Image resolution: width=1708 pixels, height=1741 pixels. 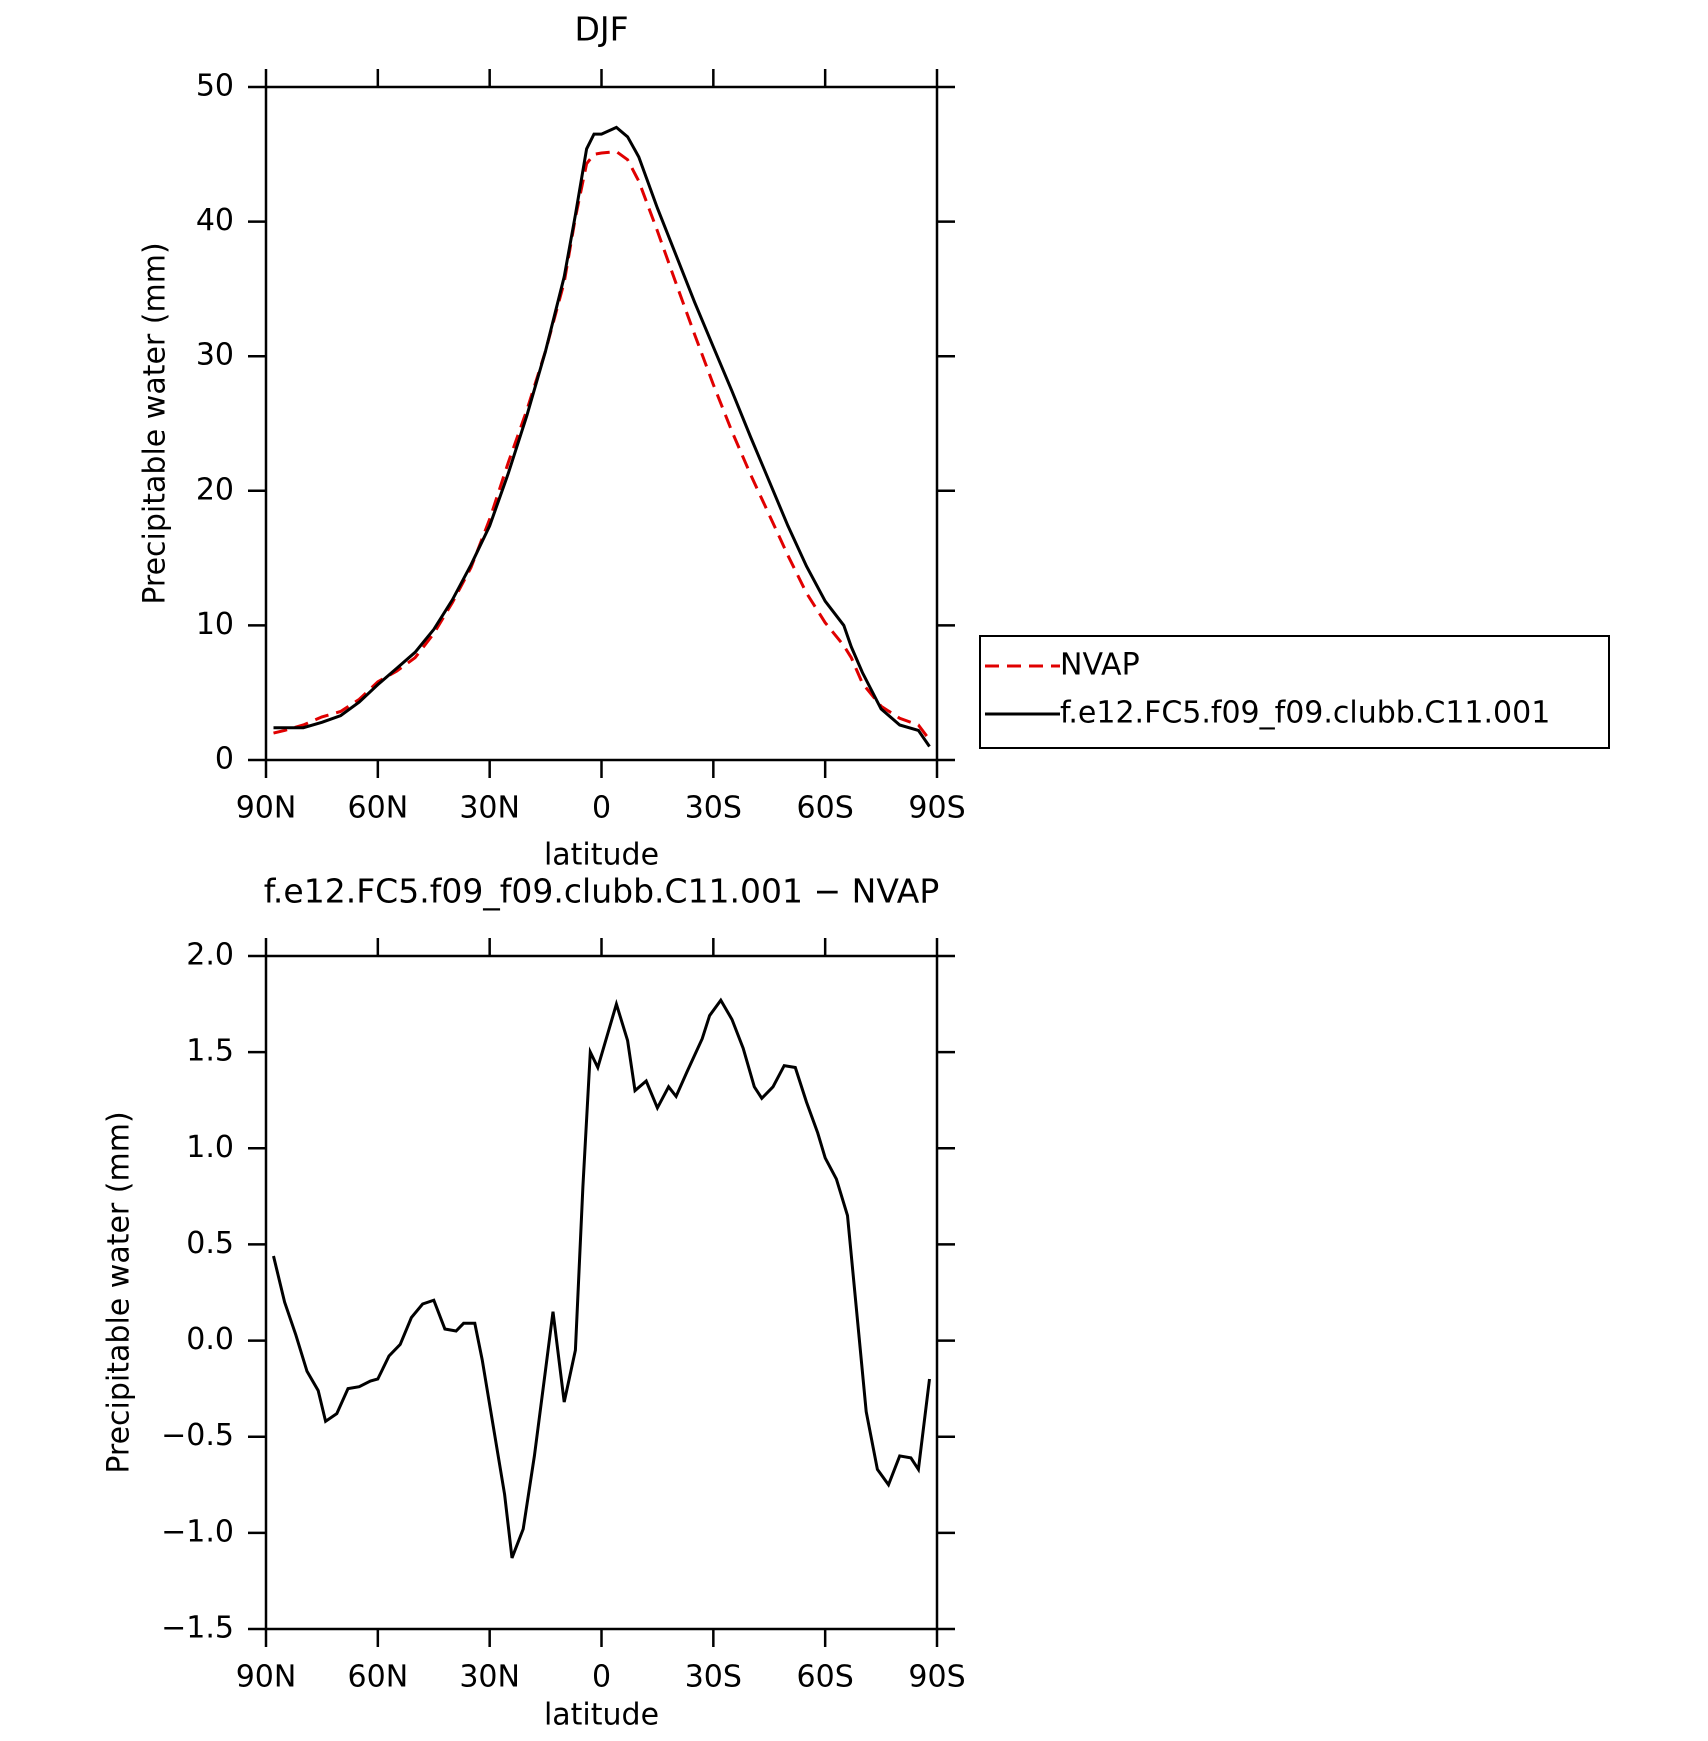 What do you see at coordinates (197, 1628) in the screenshot?
I see `y-tick-label: −1.5` at bounding box center [197, 1628].